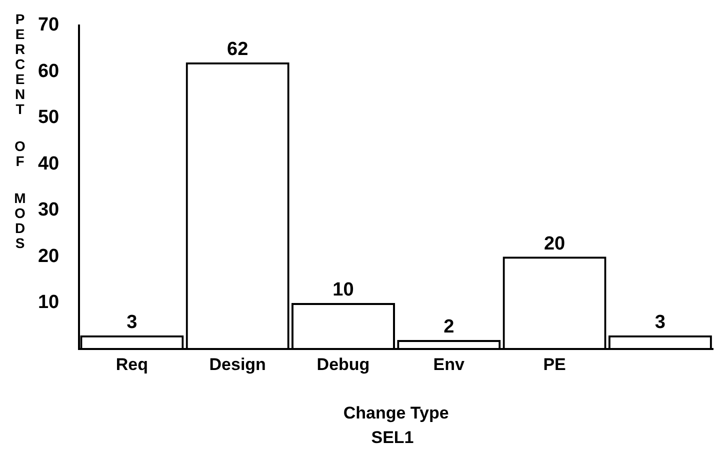 This screenshot has height=475, width=725. Describe the element at coordinates (555, 243) in the screenshot. I see `data-label: 20` at that location.